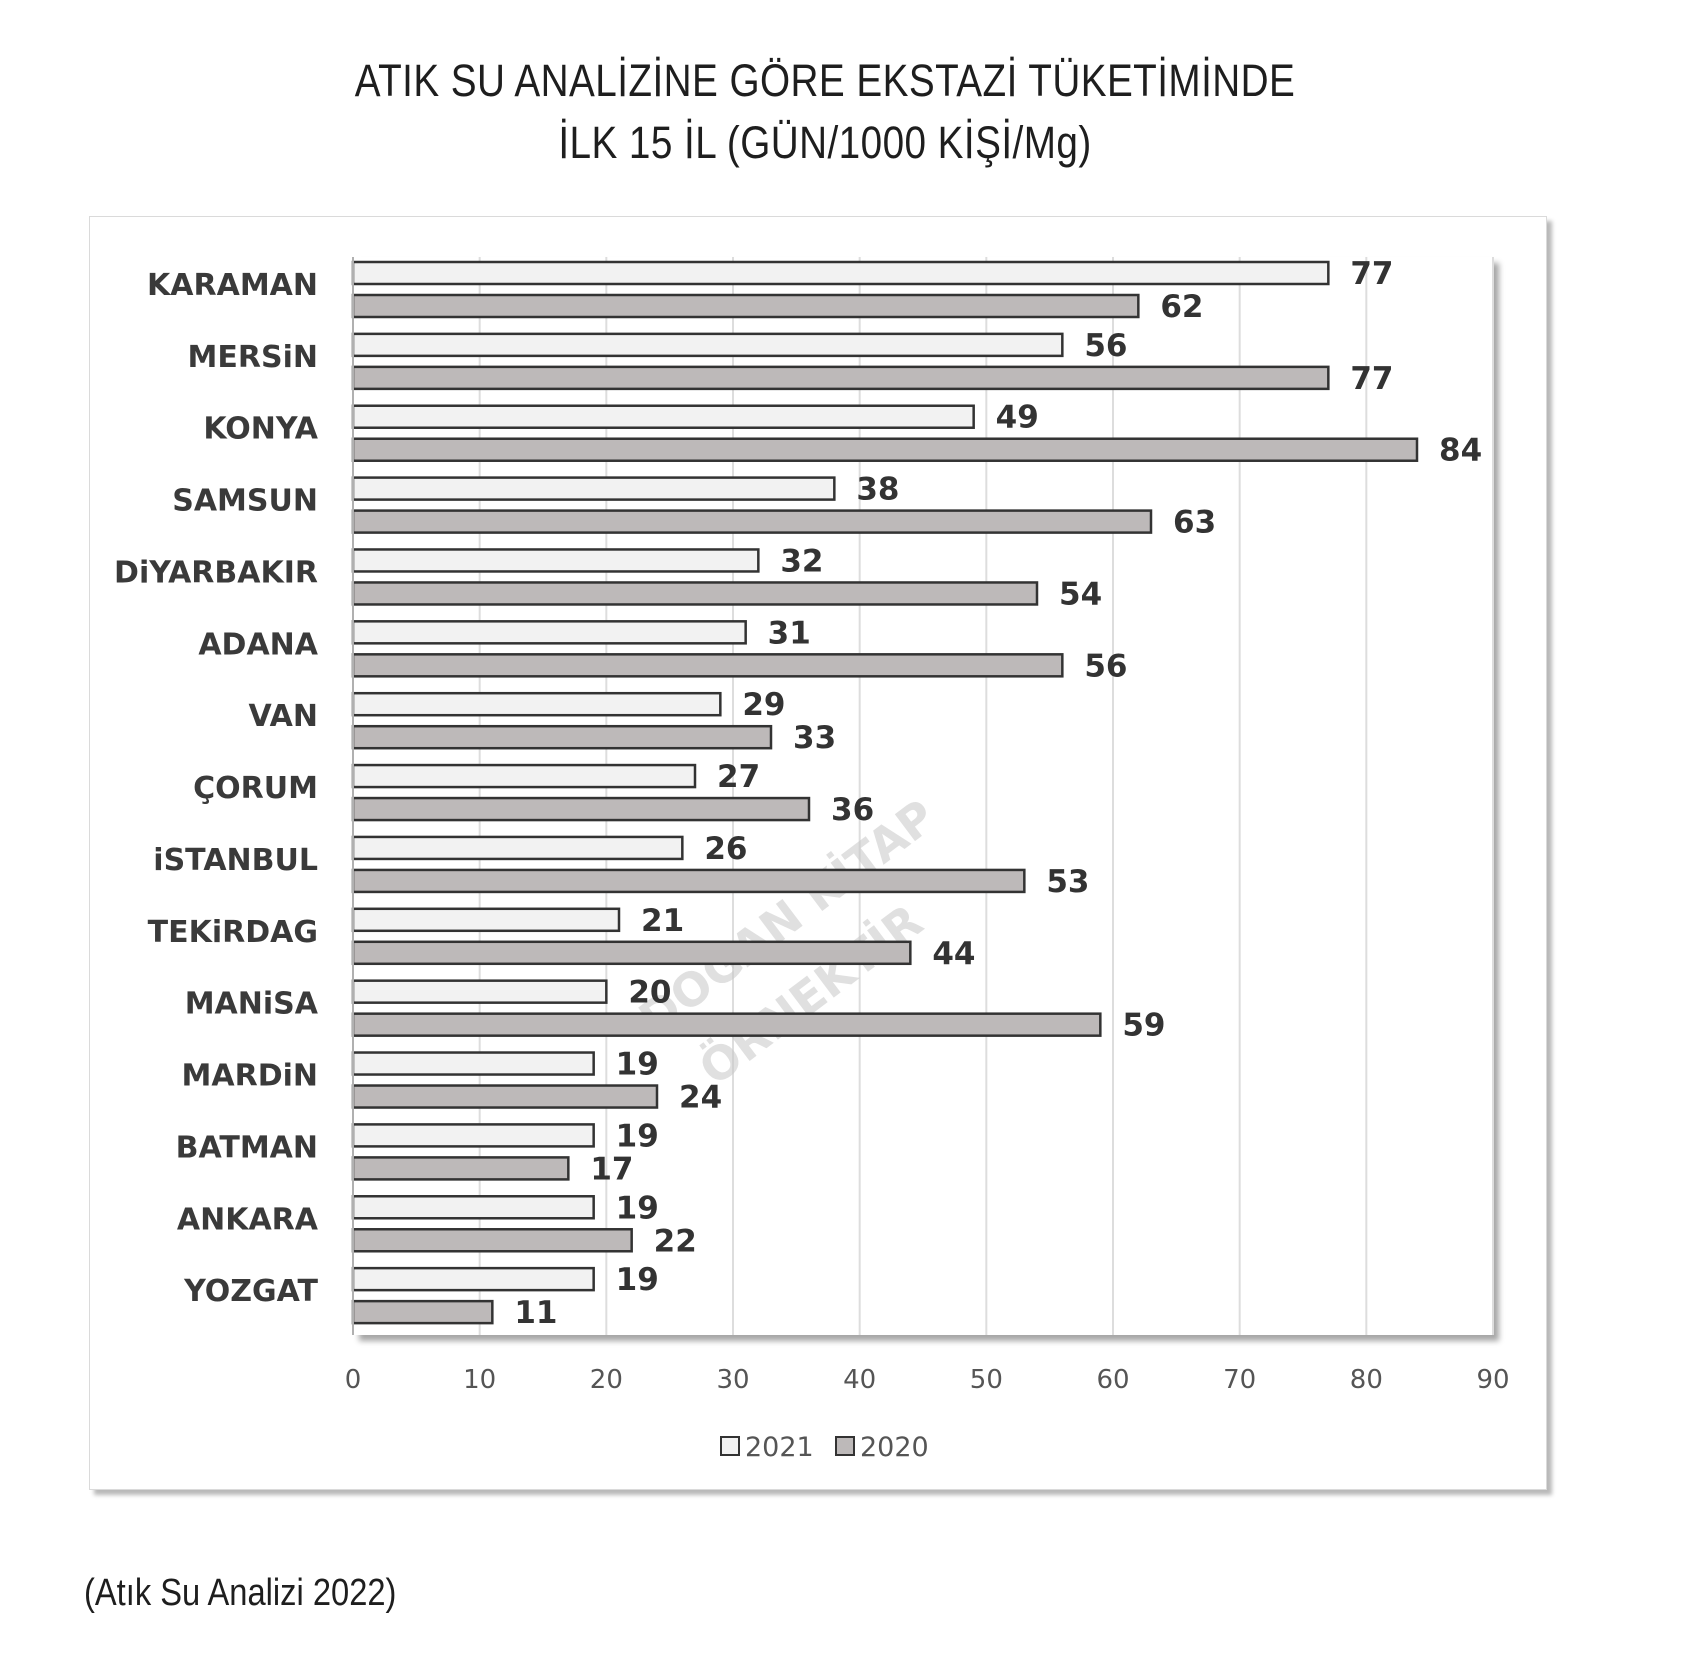 This screenshot has height=1662, width=1700. I want to click on data-label: 22, so click(675, 1241).